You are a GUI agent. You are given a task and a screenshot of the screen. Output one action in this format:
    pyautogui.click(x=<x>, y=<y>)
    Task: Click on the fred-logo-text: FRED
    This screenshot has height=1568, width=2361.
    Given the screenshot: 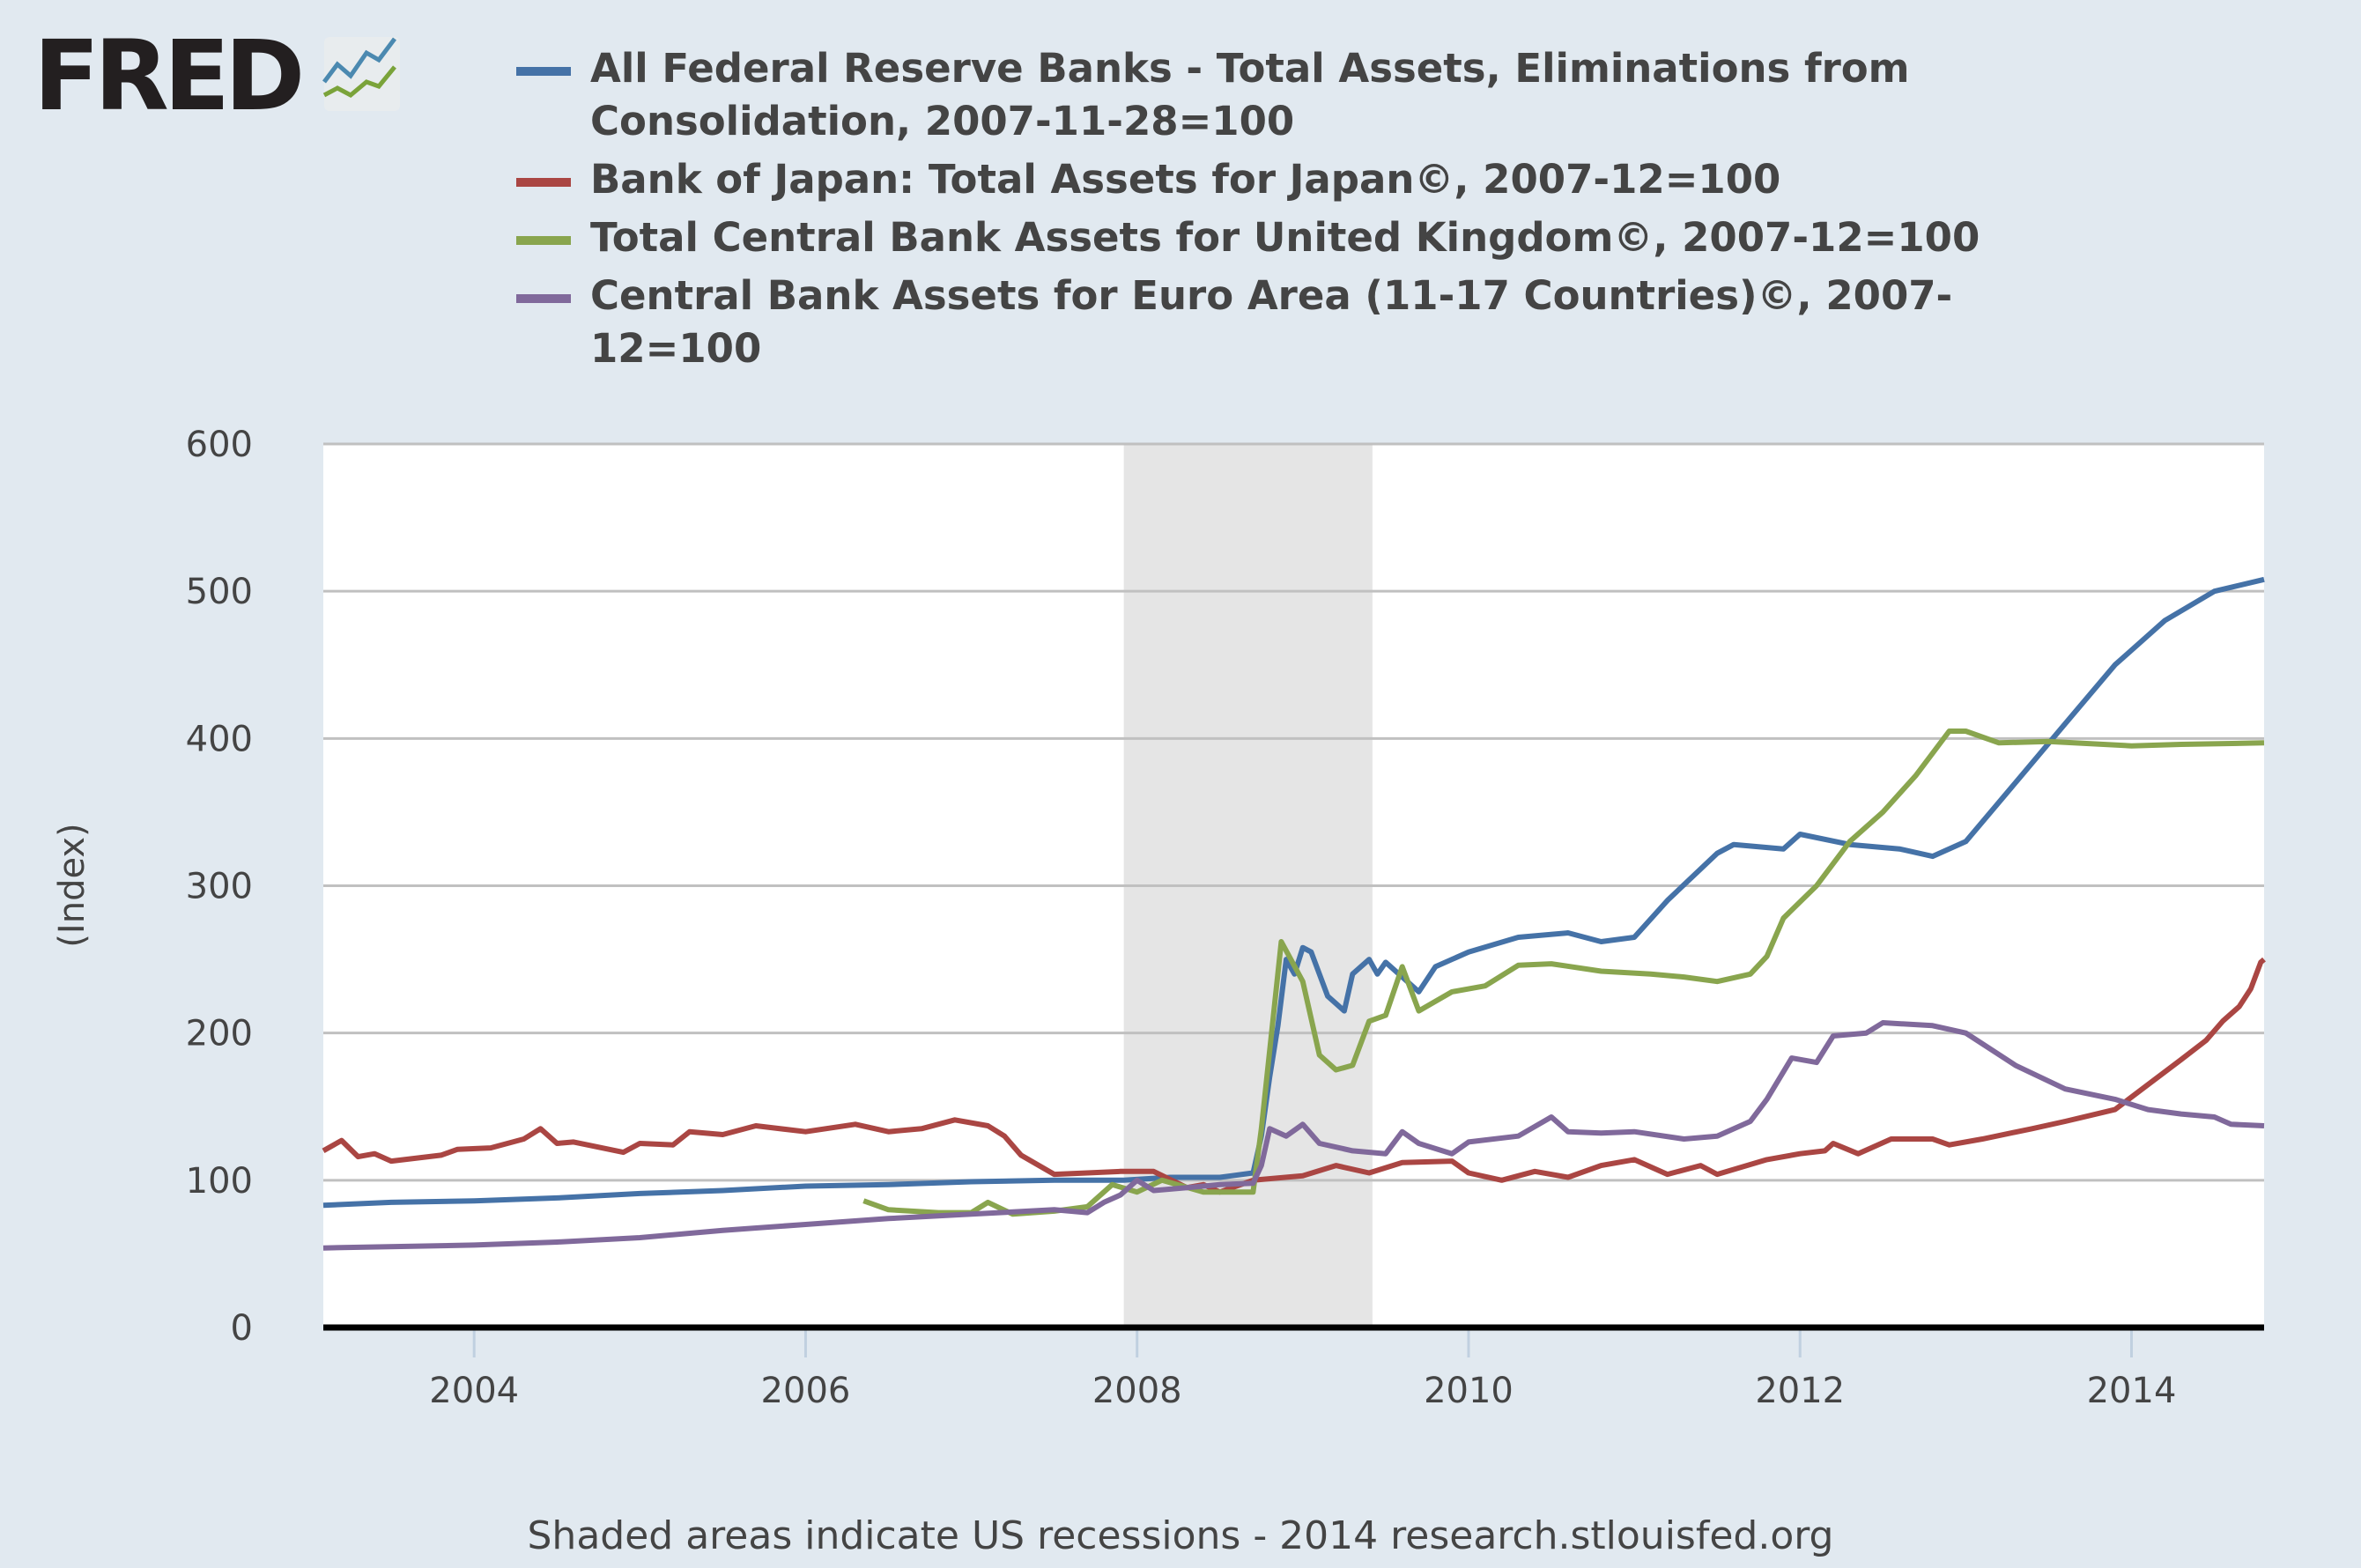 What is the action you would take?
    pyautogui.click(x=166, y=77)
    